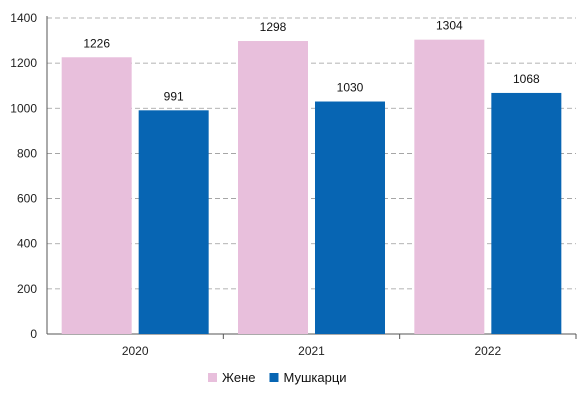  What do you see at coordinates (238, 377) in the screenshot?
I see `legend-label: Жене` at bounding box center [238, 377].